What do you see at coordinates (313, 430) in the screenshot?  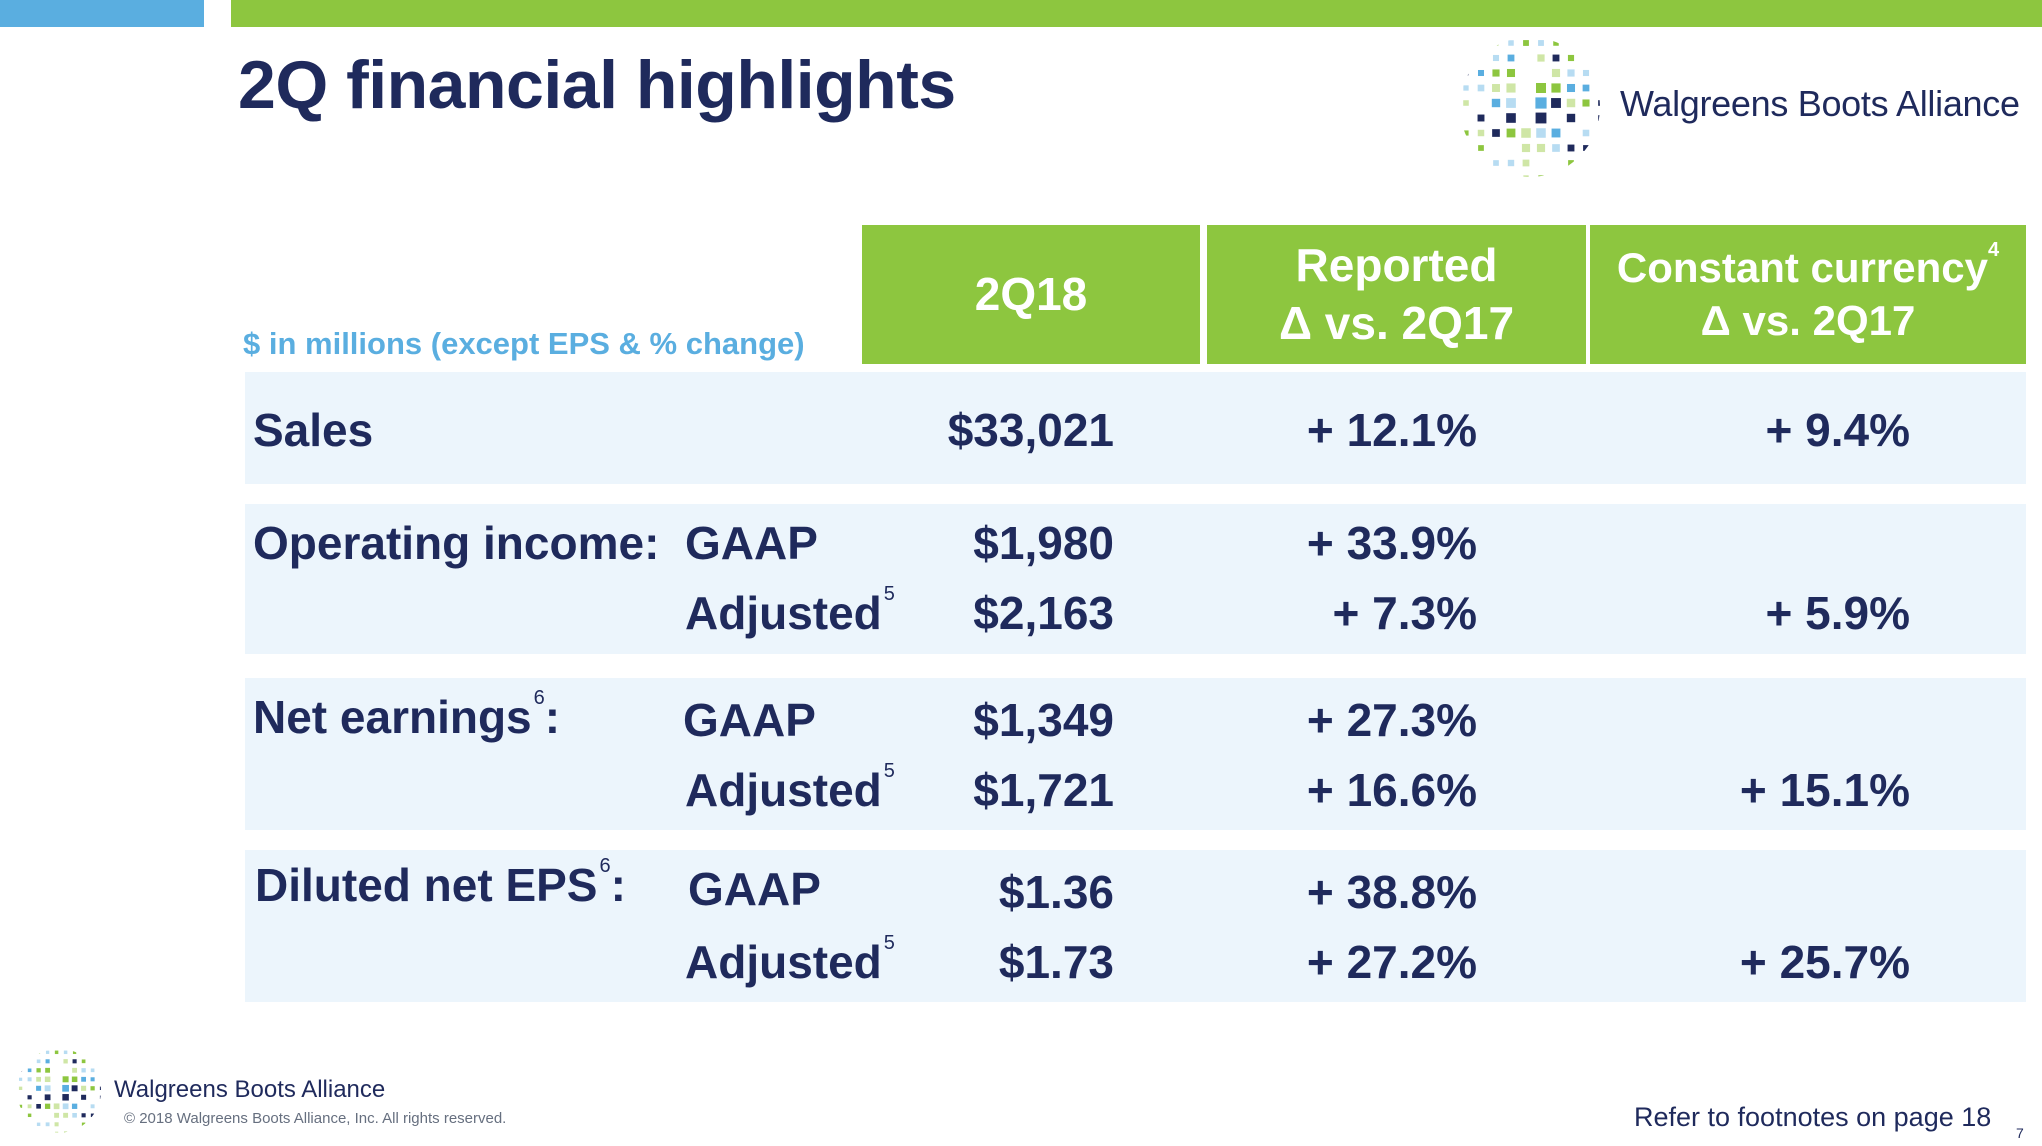 I see `sales-label: Sales` at bounding box center [313, 430].